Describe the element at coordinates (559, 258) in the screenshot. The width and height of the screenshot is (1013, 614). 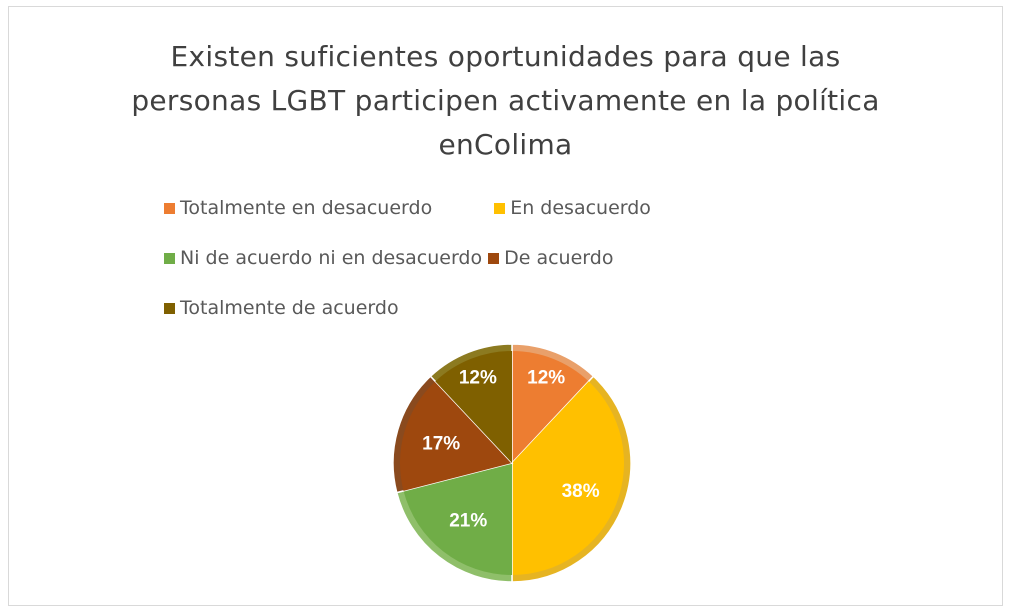
I see `legend-label: De acuerdo` at that location.